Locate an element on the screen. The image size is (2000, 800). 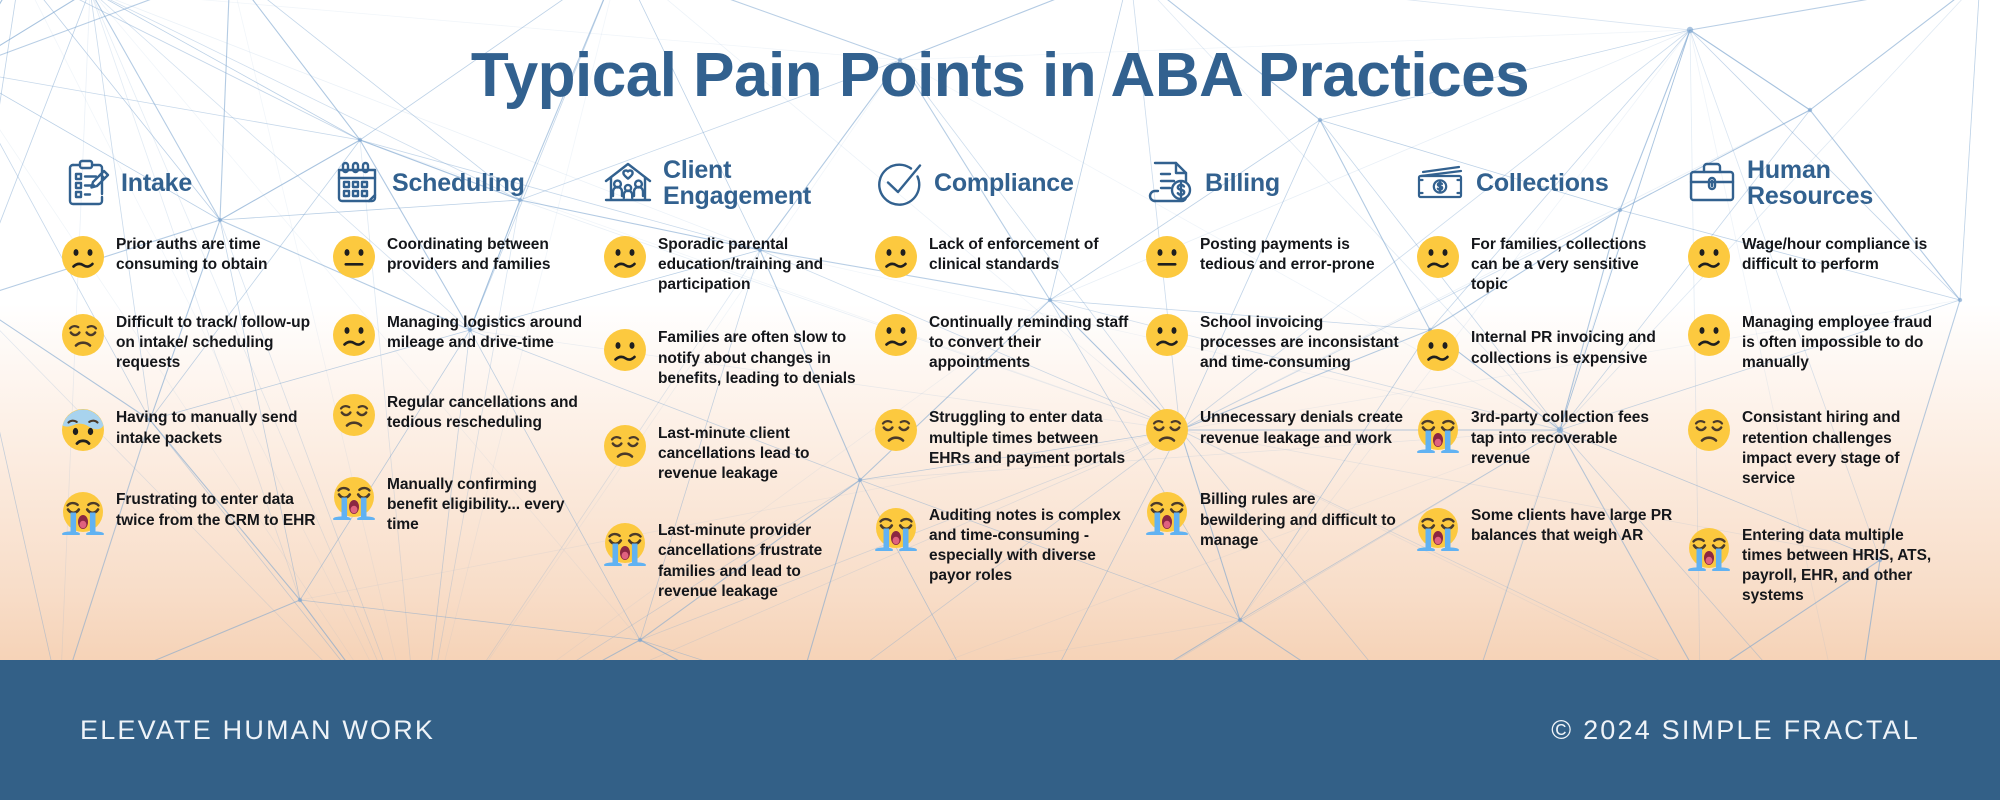
page-title: Typical Pain Points in ABA Practices is located at coordinates (1000, 75).